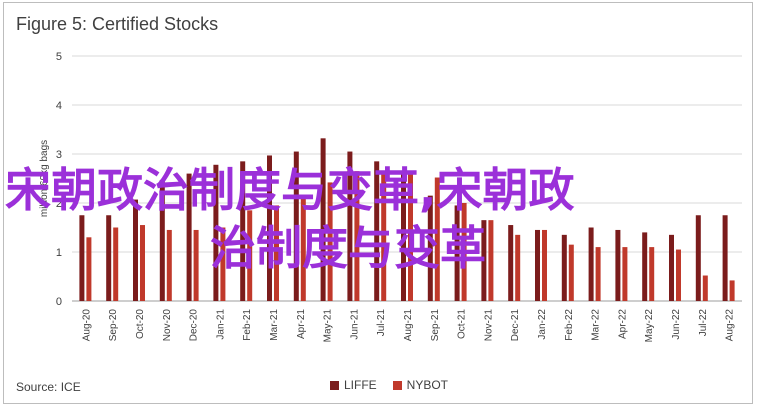 Image resolution: width=758 pixels, height=411 pixels. Describe the element at coordinates (247, 325) in the screenshot. I see `x-tick-label: Feb-21` at that location.